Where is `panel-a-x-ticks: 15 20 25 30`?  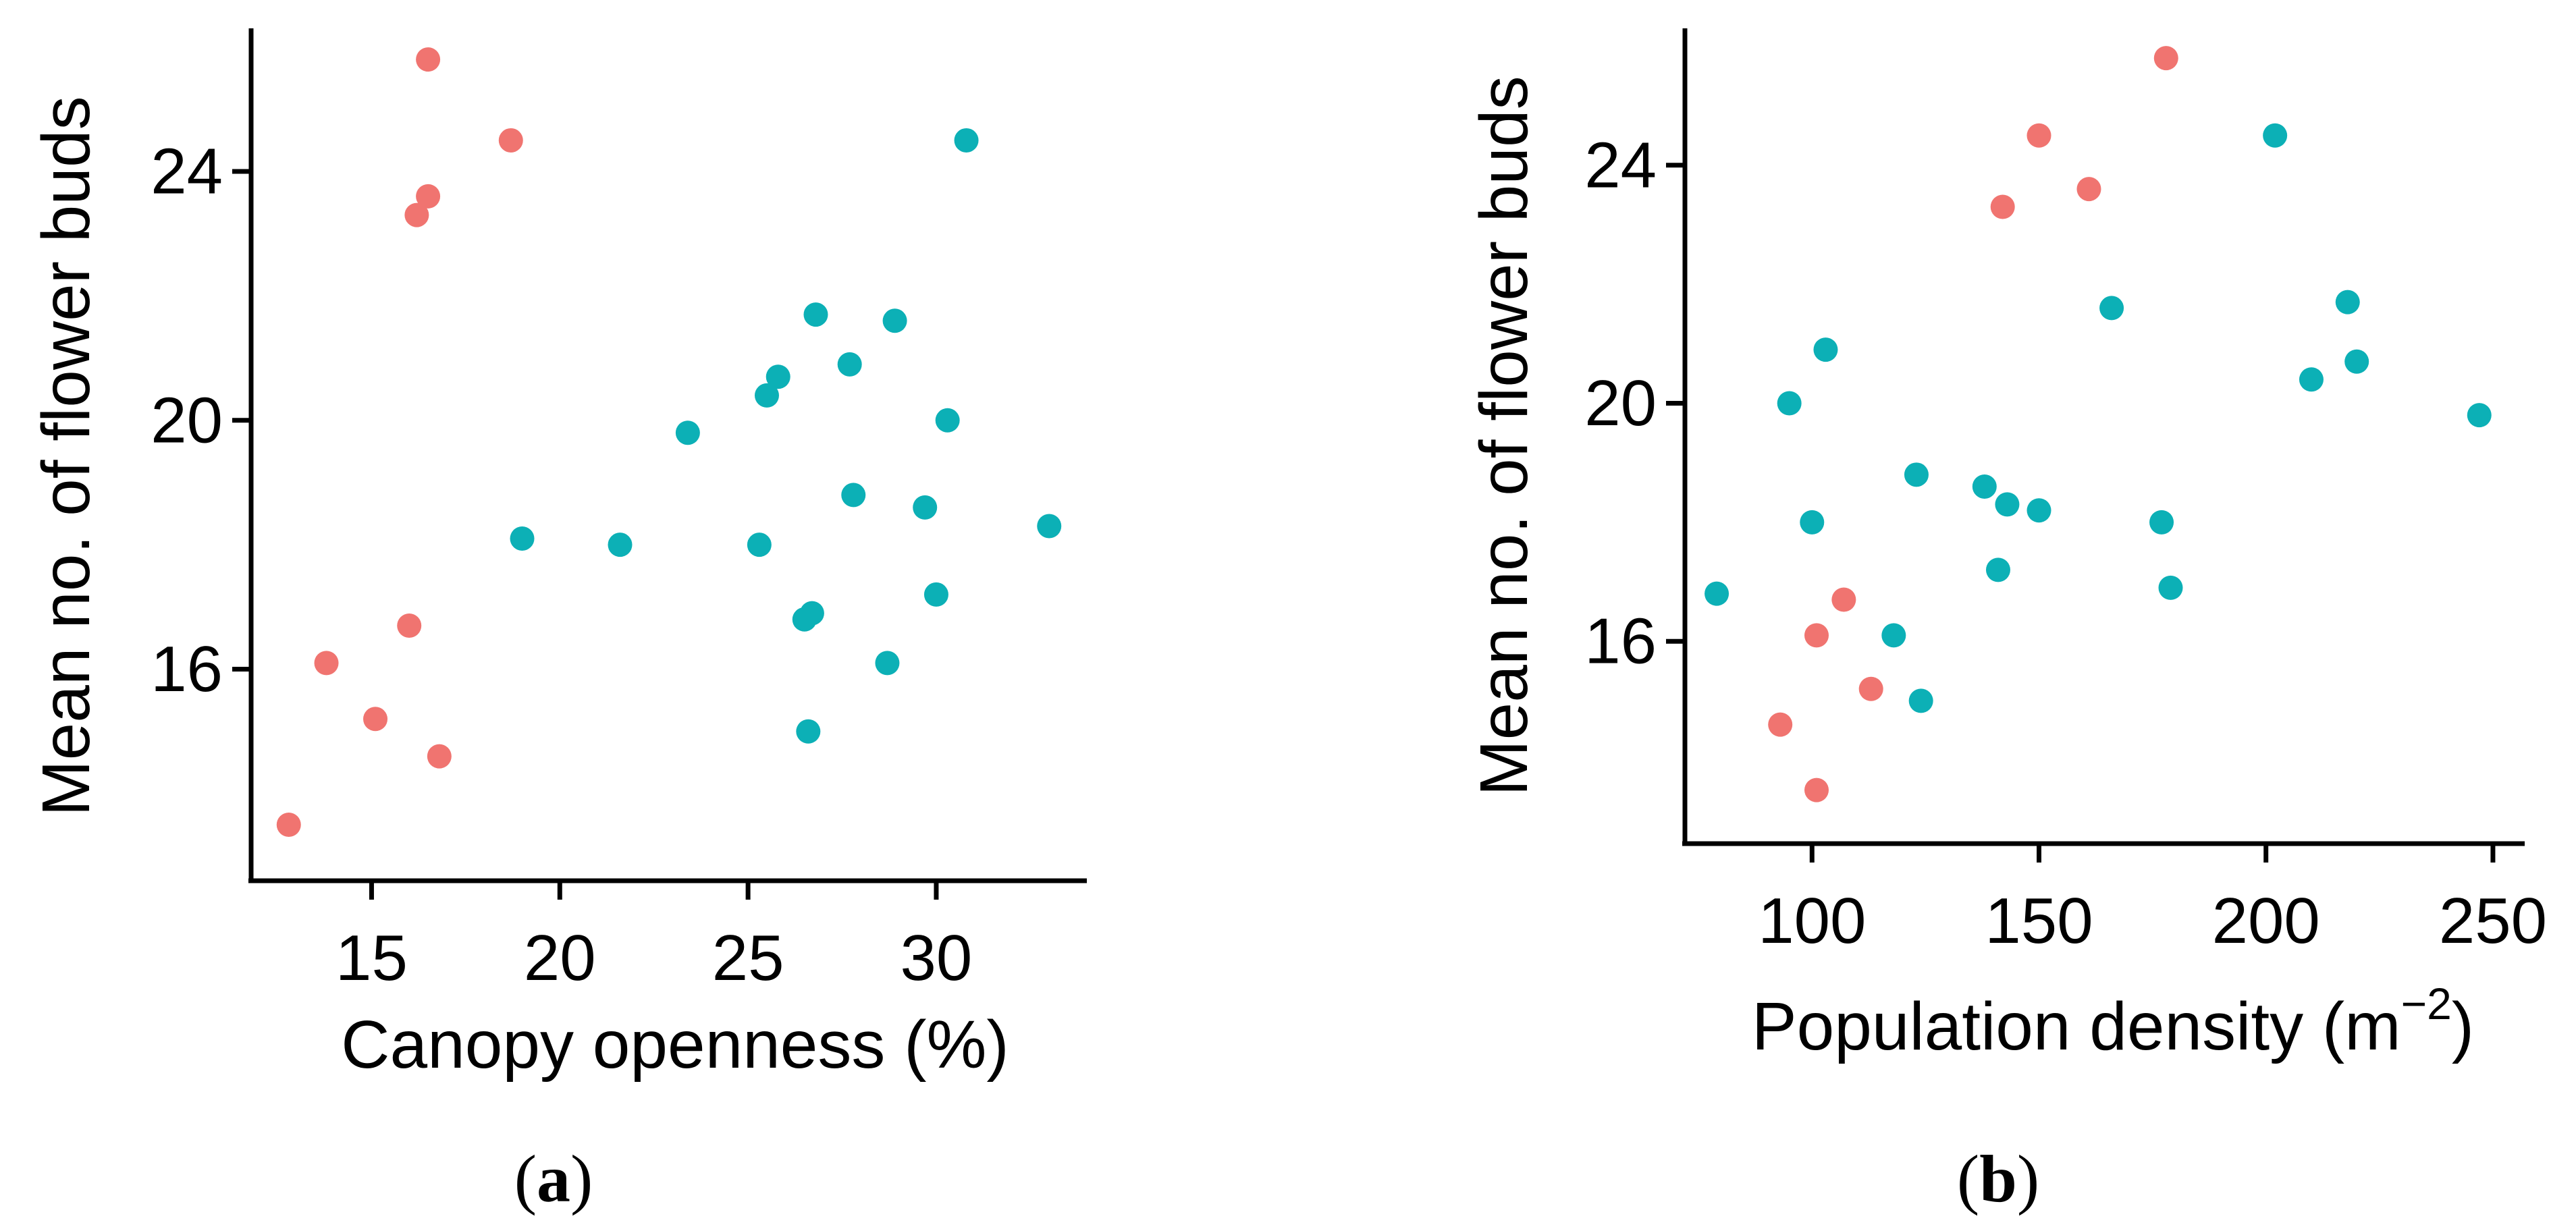
panel-a-x-ticks: 15 20 25 30 is located at coordinates (654, 937).